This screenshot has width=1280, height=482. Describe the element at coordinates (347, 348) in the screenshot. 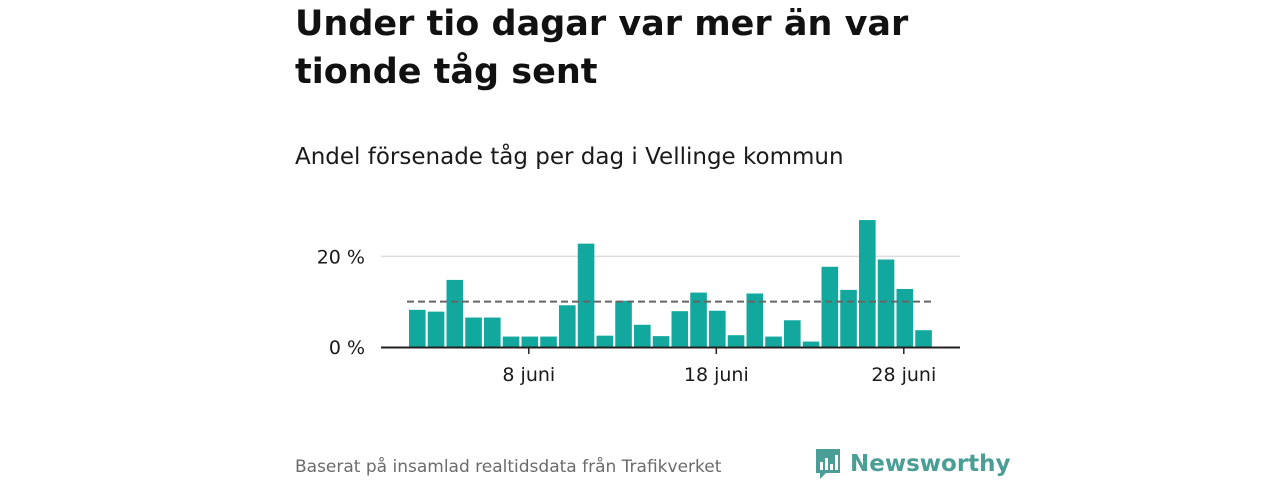

I see `y-tick-label: 0 %` at that location.